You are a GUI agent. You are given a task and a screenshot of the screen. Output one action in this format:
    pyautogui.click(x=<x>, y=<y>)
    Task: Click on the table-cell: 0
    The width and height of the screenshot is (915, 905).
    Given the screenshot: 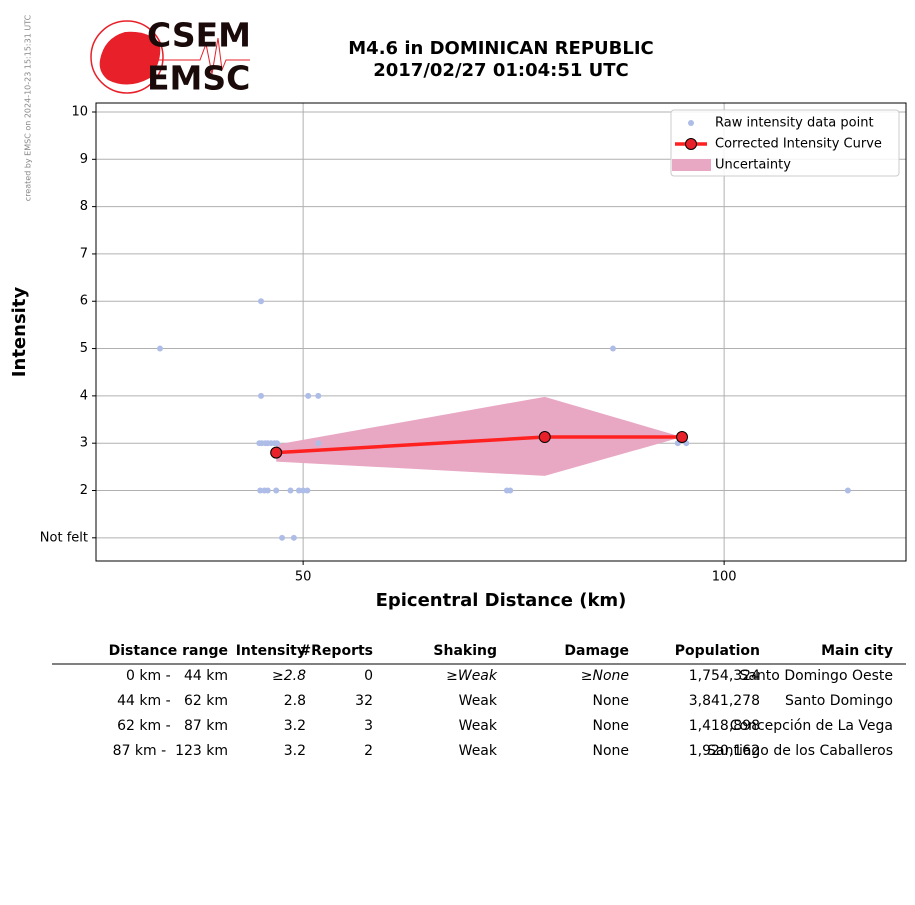 What is the action you would take?
    pyautogui.click(x=368, y=676)
    